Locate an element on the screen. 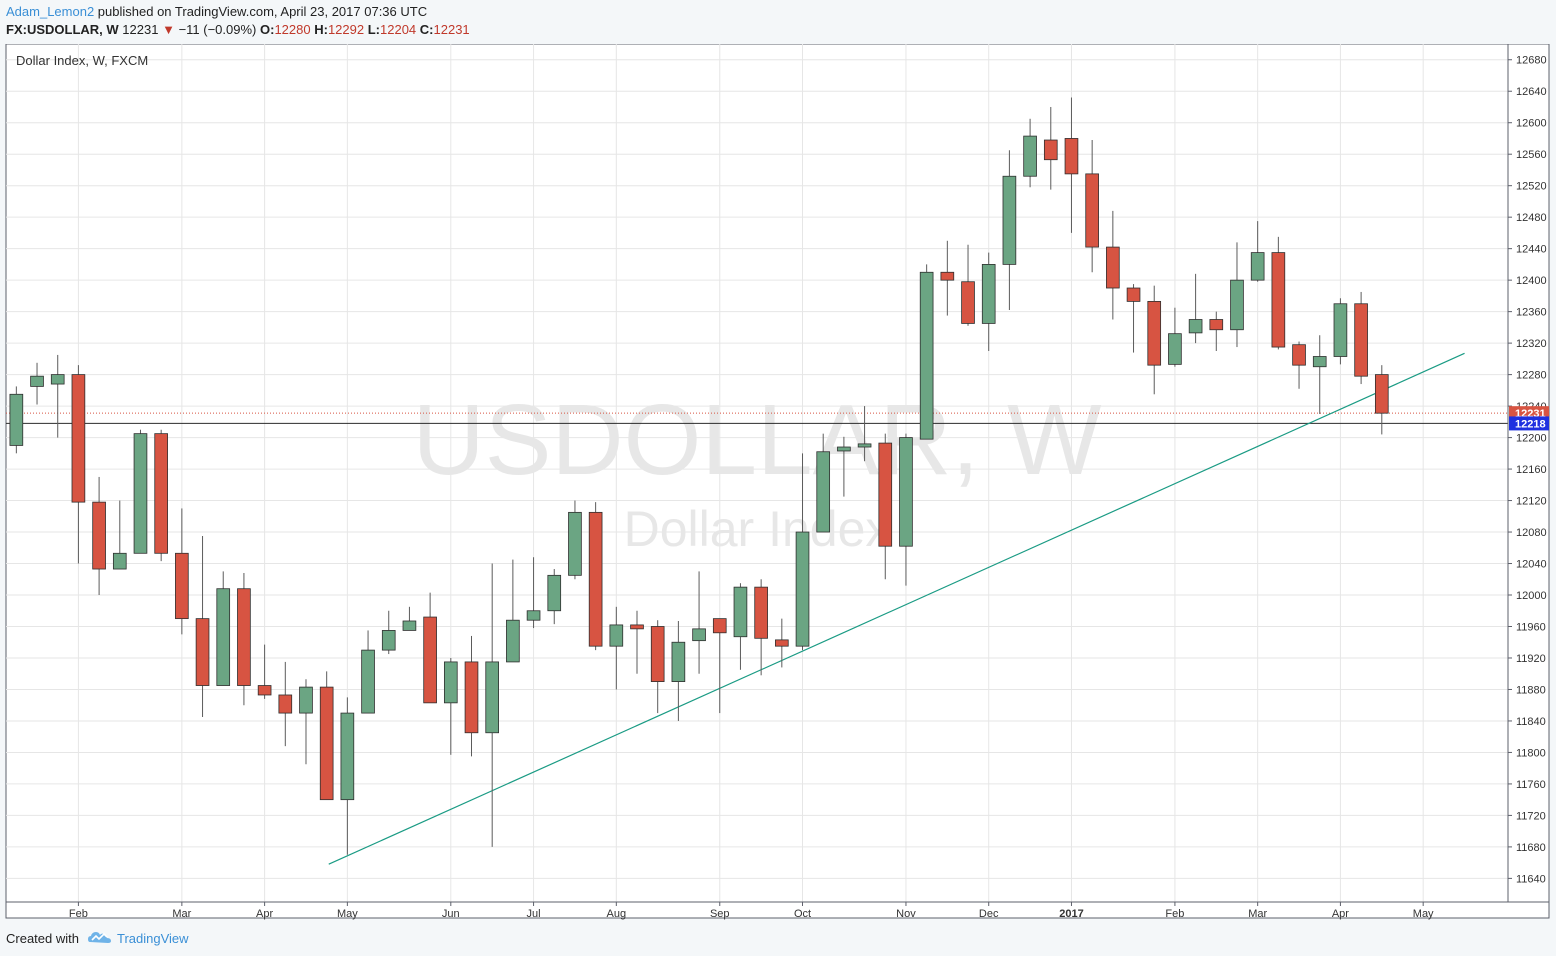 This screenshot has height=956, width=1556. time-tick-label: Oct is located at coordinates (802, 914).